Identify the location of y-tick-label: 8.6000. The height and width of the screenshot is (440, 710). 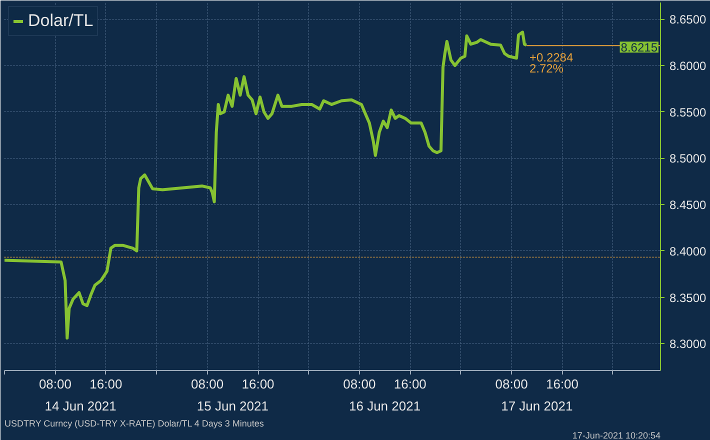
(688, 66).